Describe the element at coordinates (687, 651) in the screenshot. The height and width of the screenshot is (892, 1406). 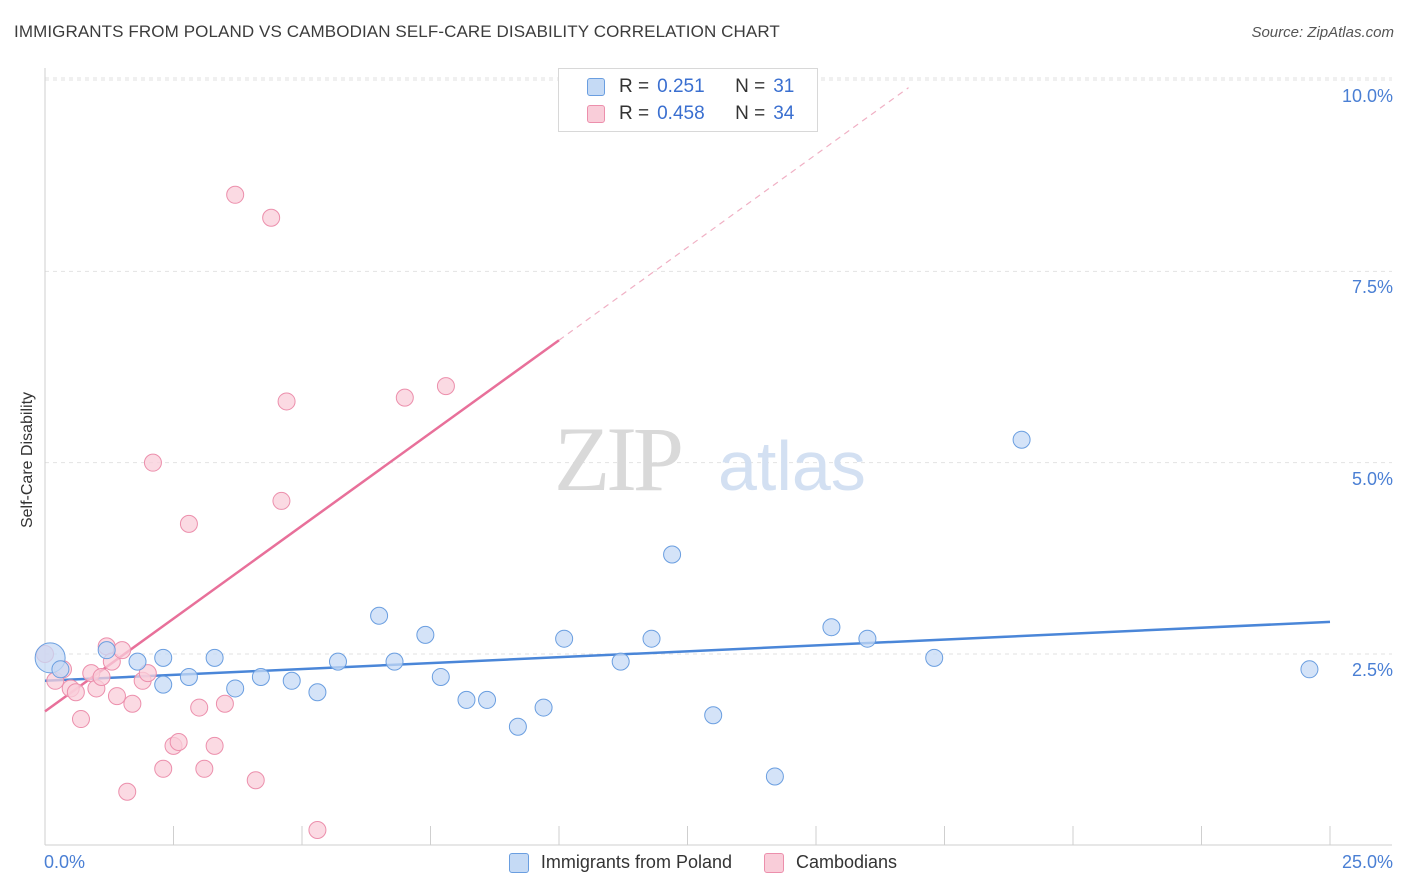
I see `poland-trend-line` at that location.